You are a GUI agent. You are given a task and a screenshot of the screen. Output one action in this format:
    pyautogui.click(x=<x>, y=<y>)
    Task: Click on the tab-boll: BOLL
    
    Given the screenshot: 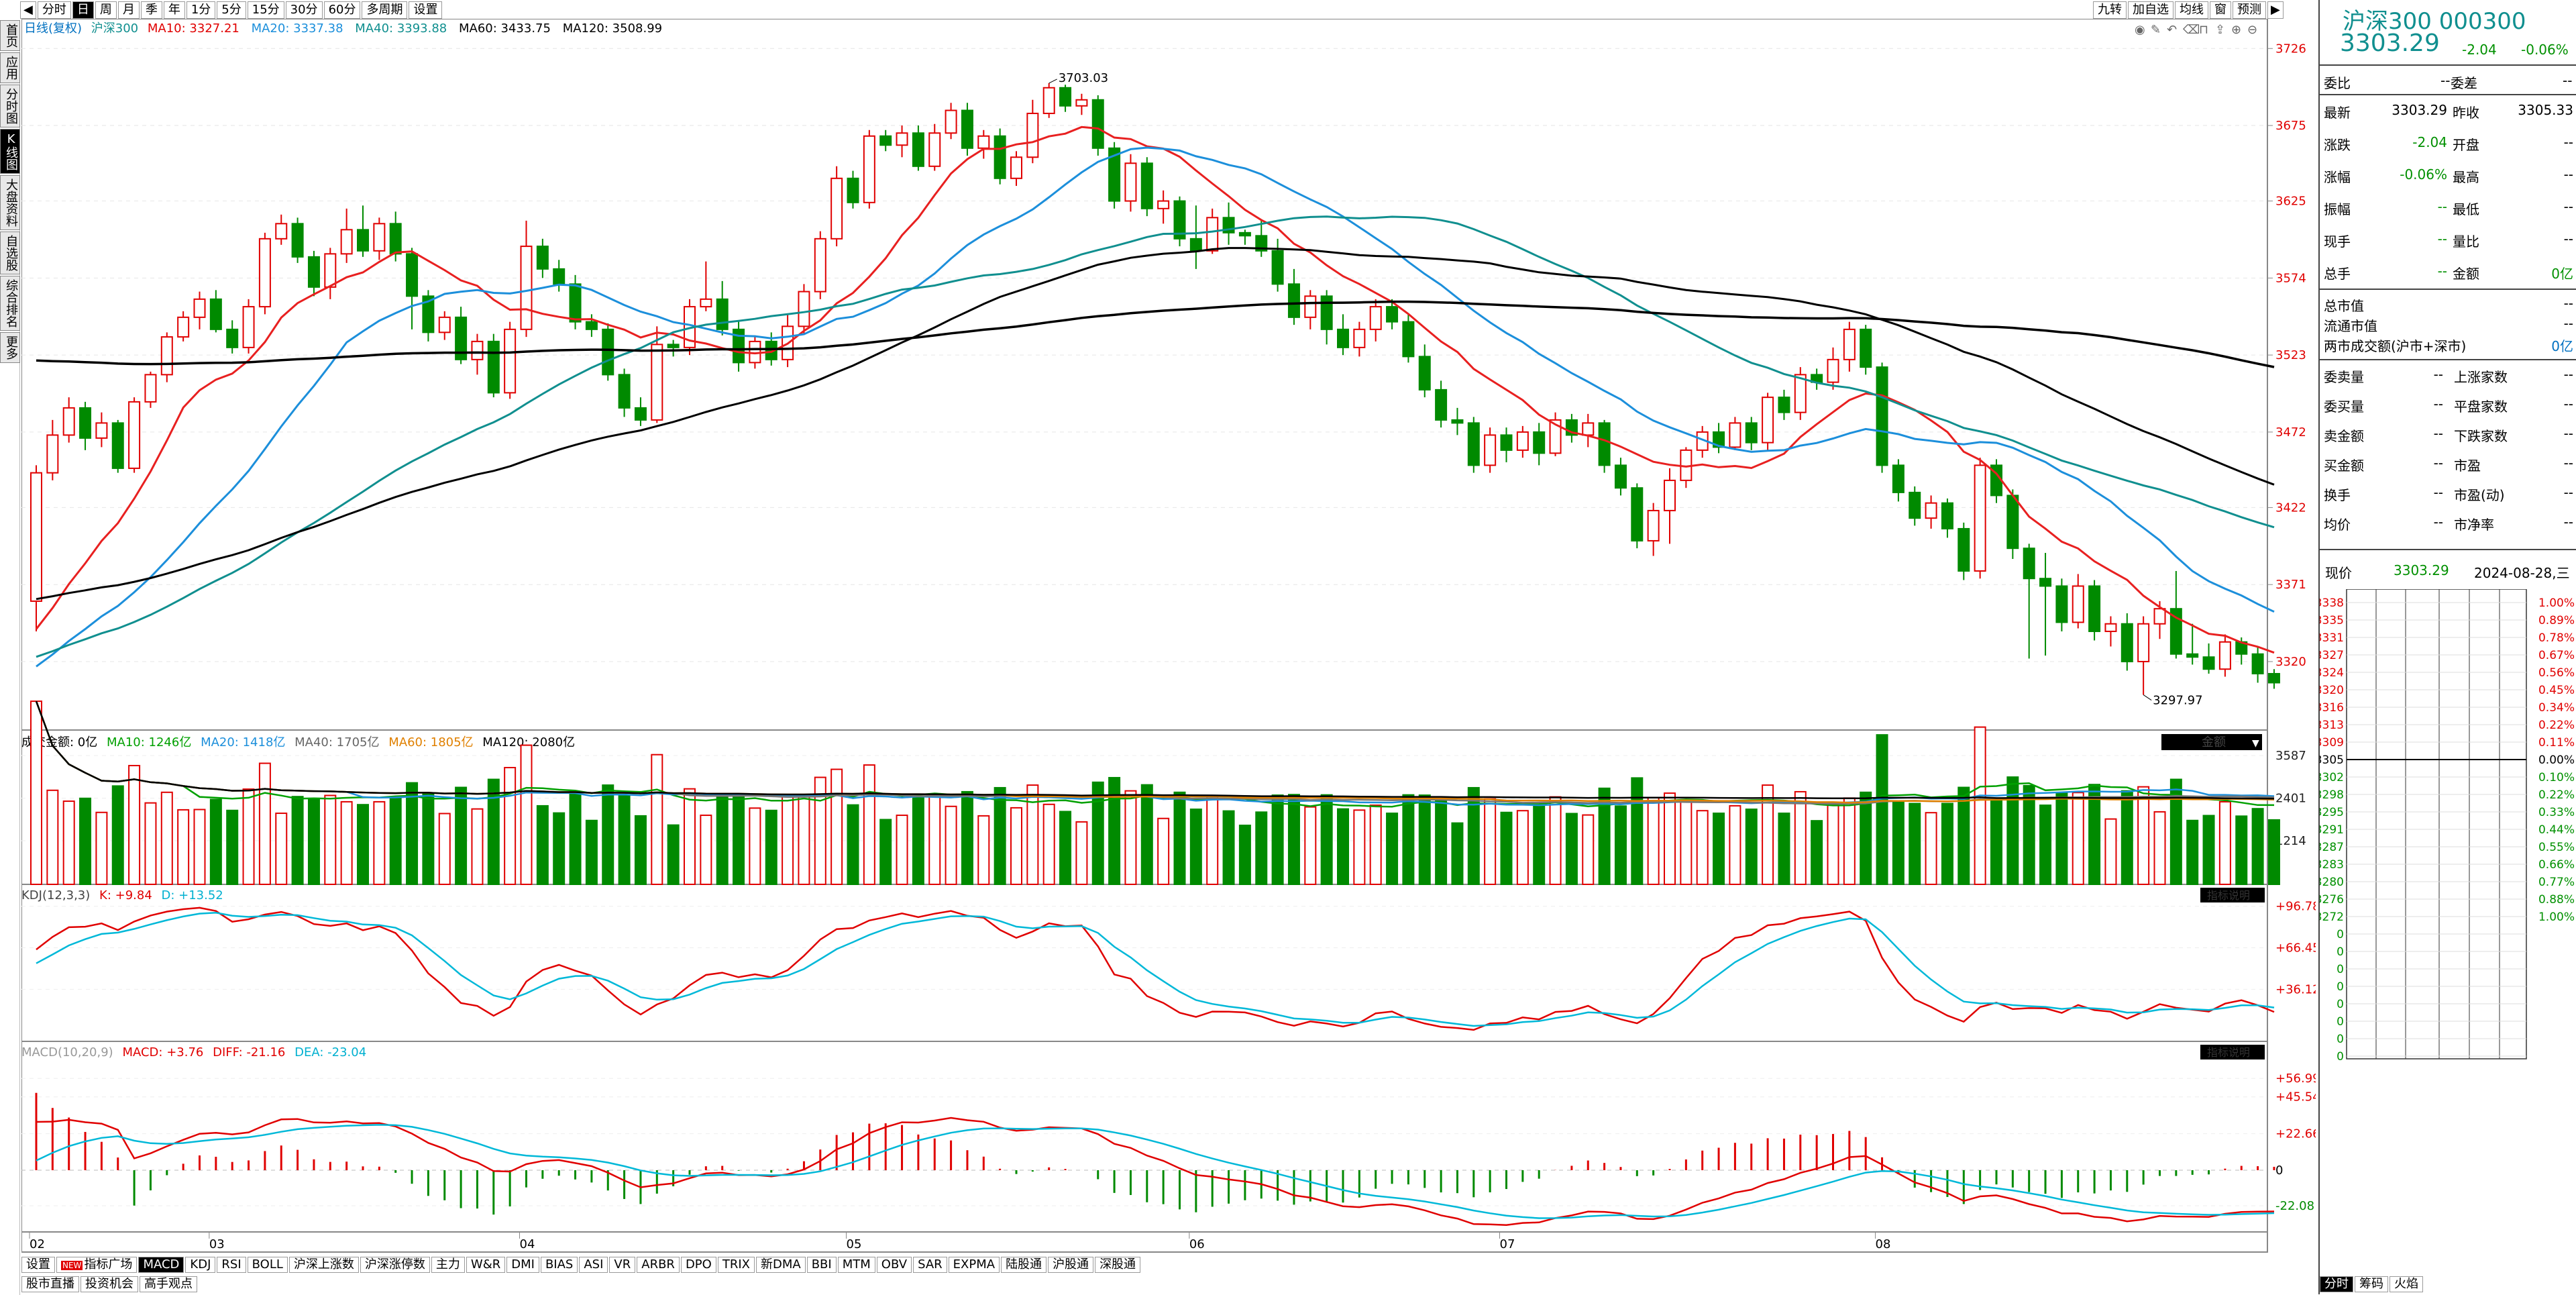 What is the action you would take?
    pyautogui.click(x=267, y=1265)
    